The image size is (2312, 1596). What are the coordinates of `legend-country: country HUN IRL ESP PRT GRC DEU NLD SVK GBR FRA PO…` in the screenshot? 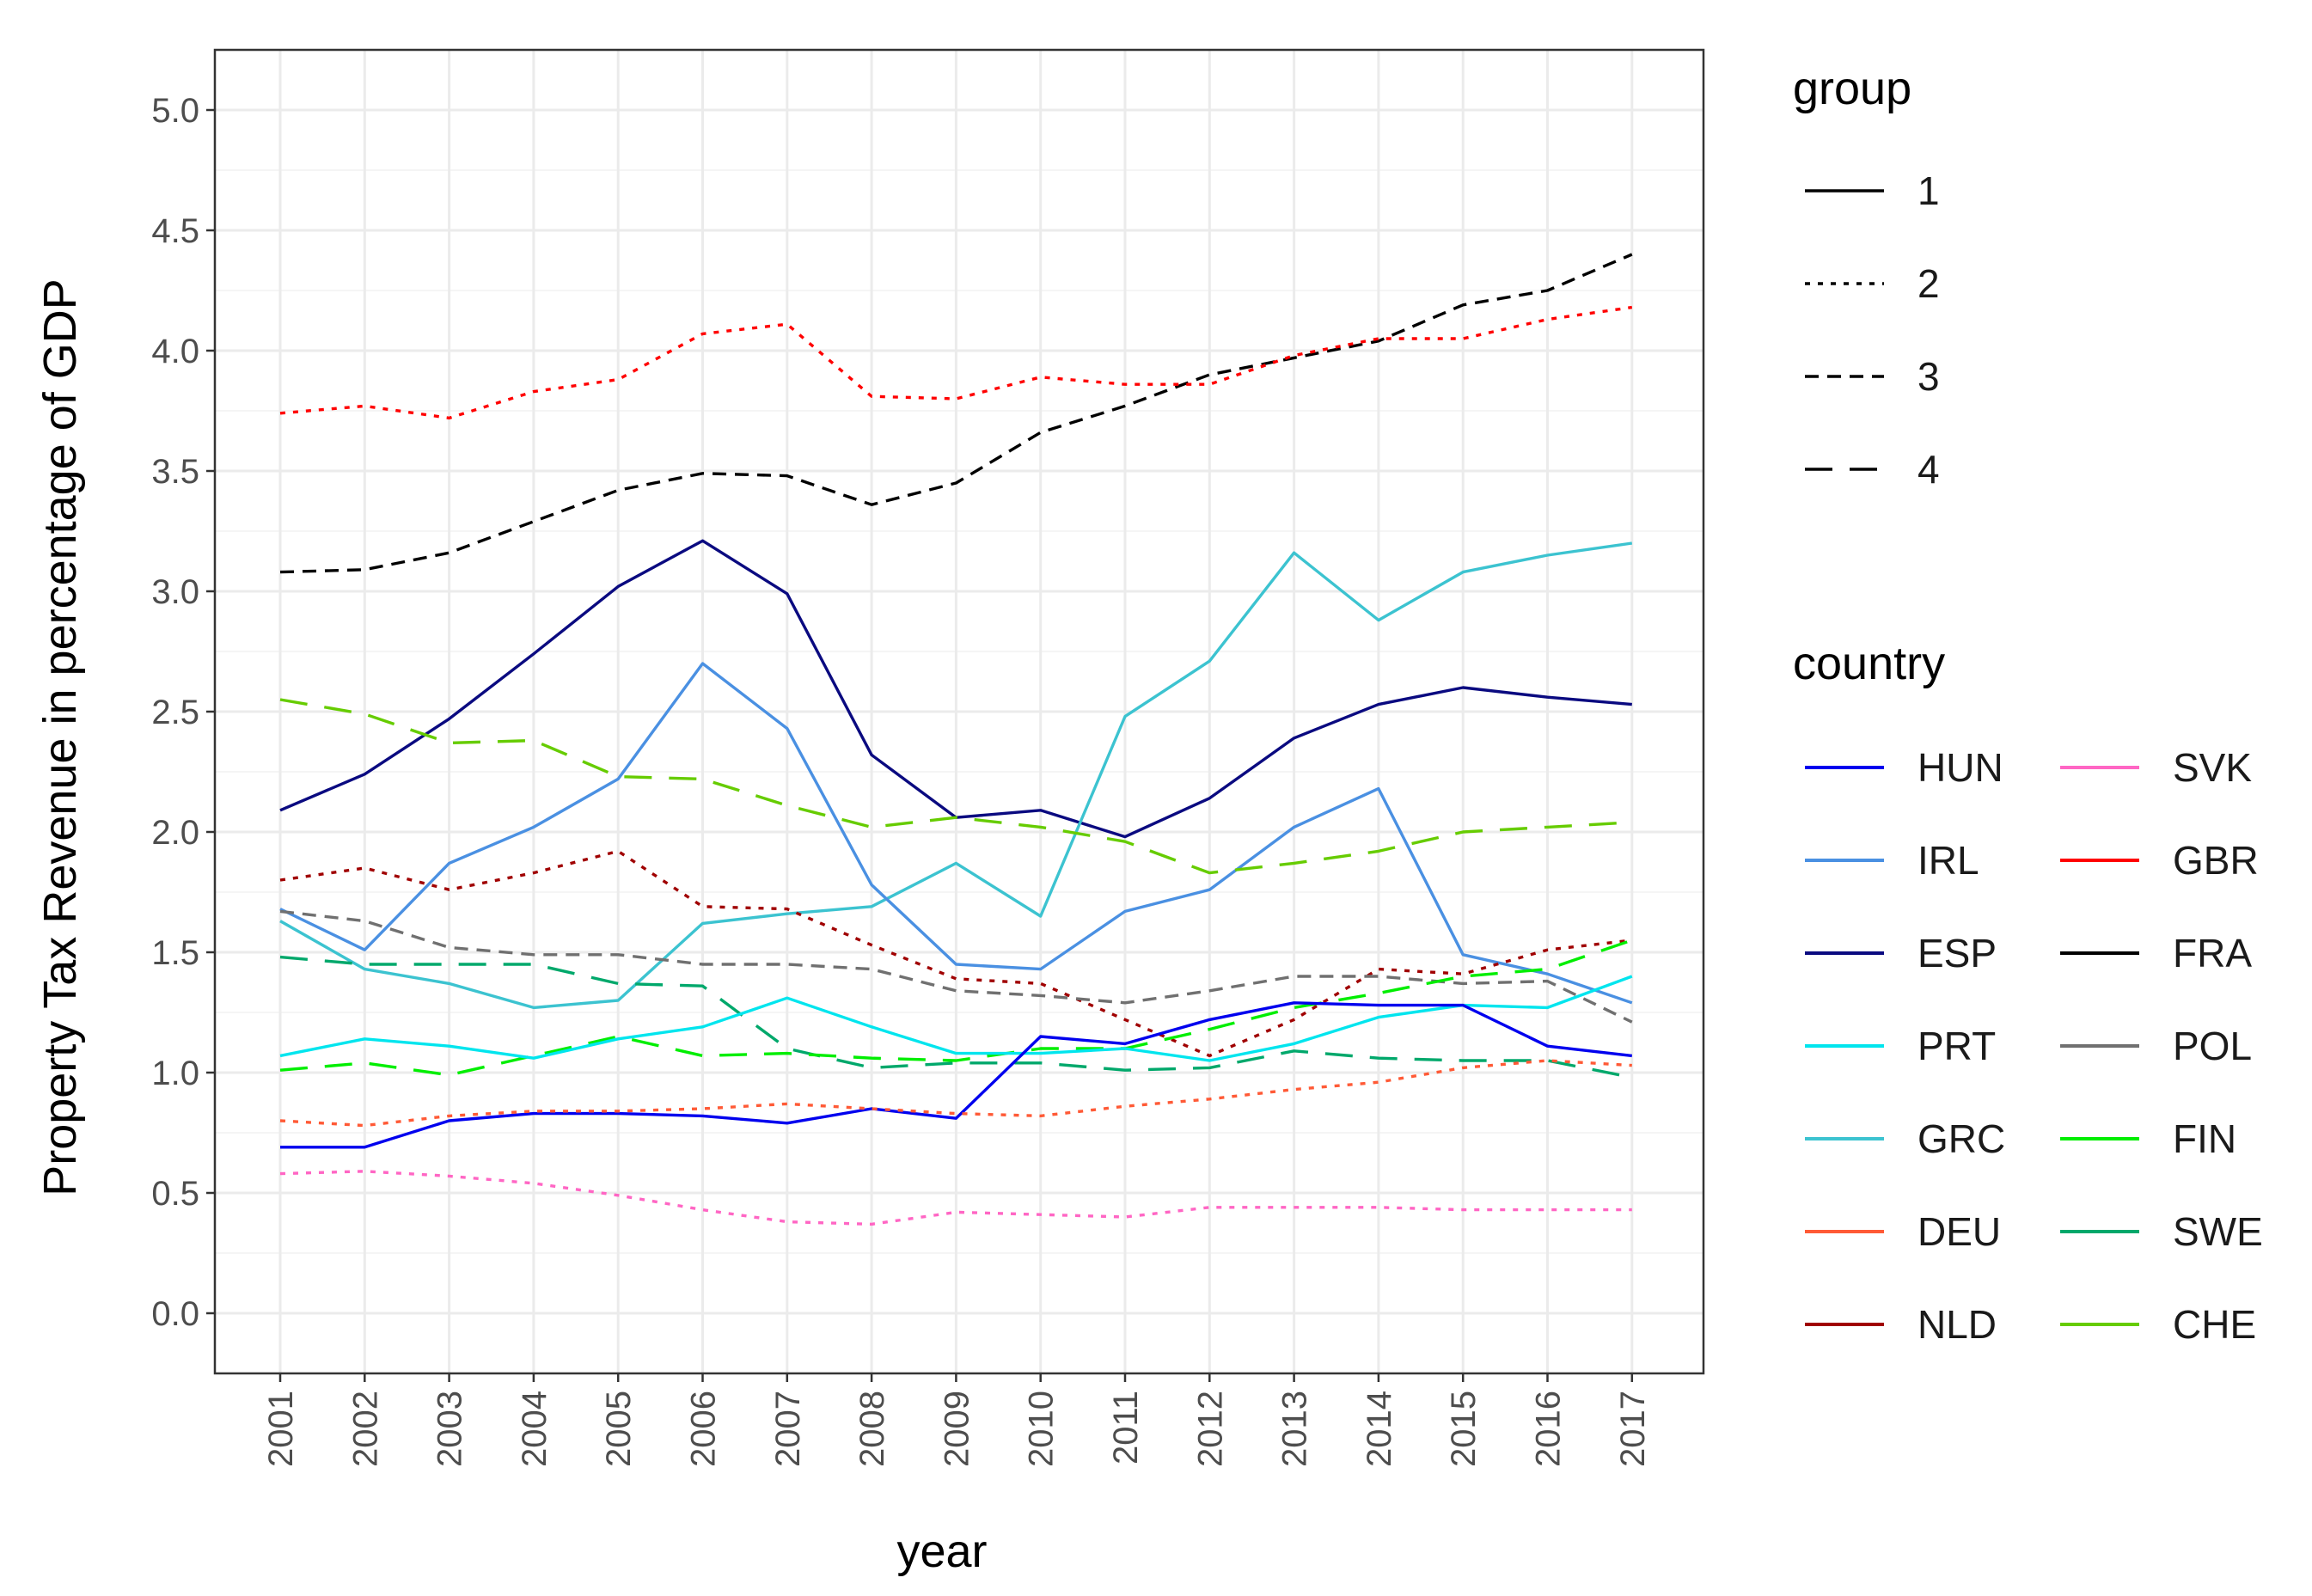 It's located at (2028, 992).